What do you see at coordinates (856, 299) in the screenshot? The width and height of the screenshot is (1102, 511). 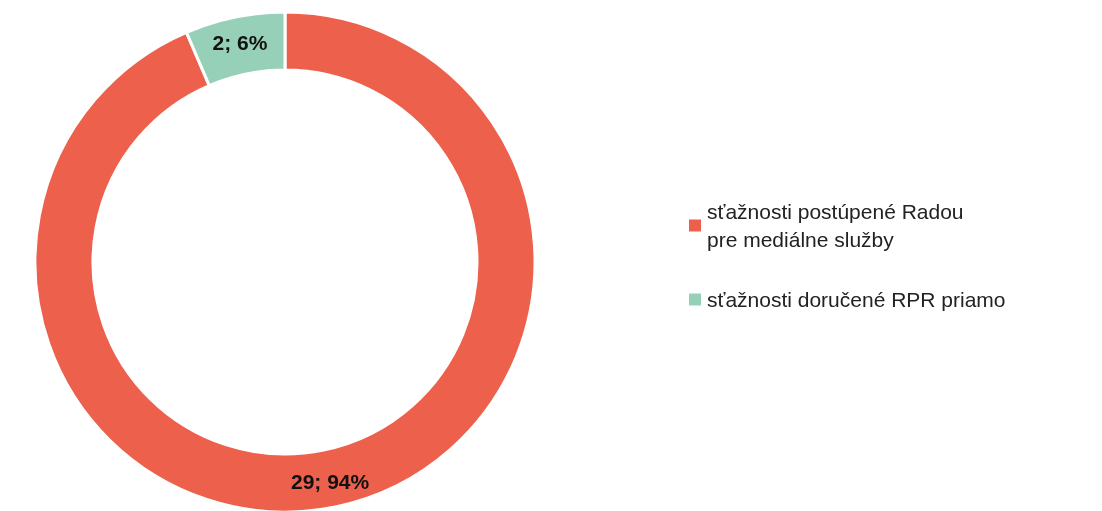 I see `legend-label: sťažnosti doručené RPR priamo` at bounding box center [856, 299].